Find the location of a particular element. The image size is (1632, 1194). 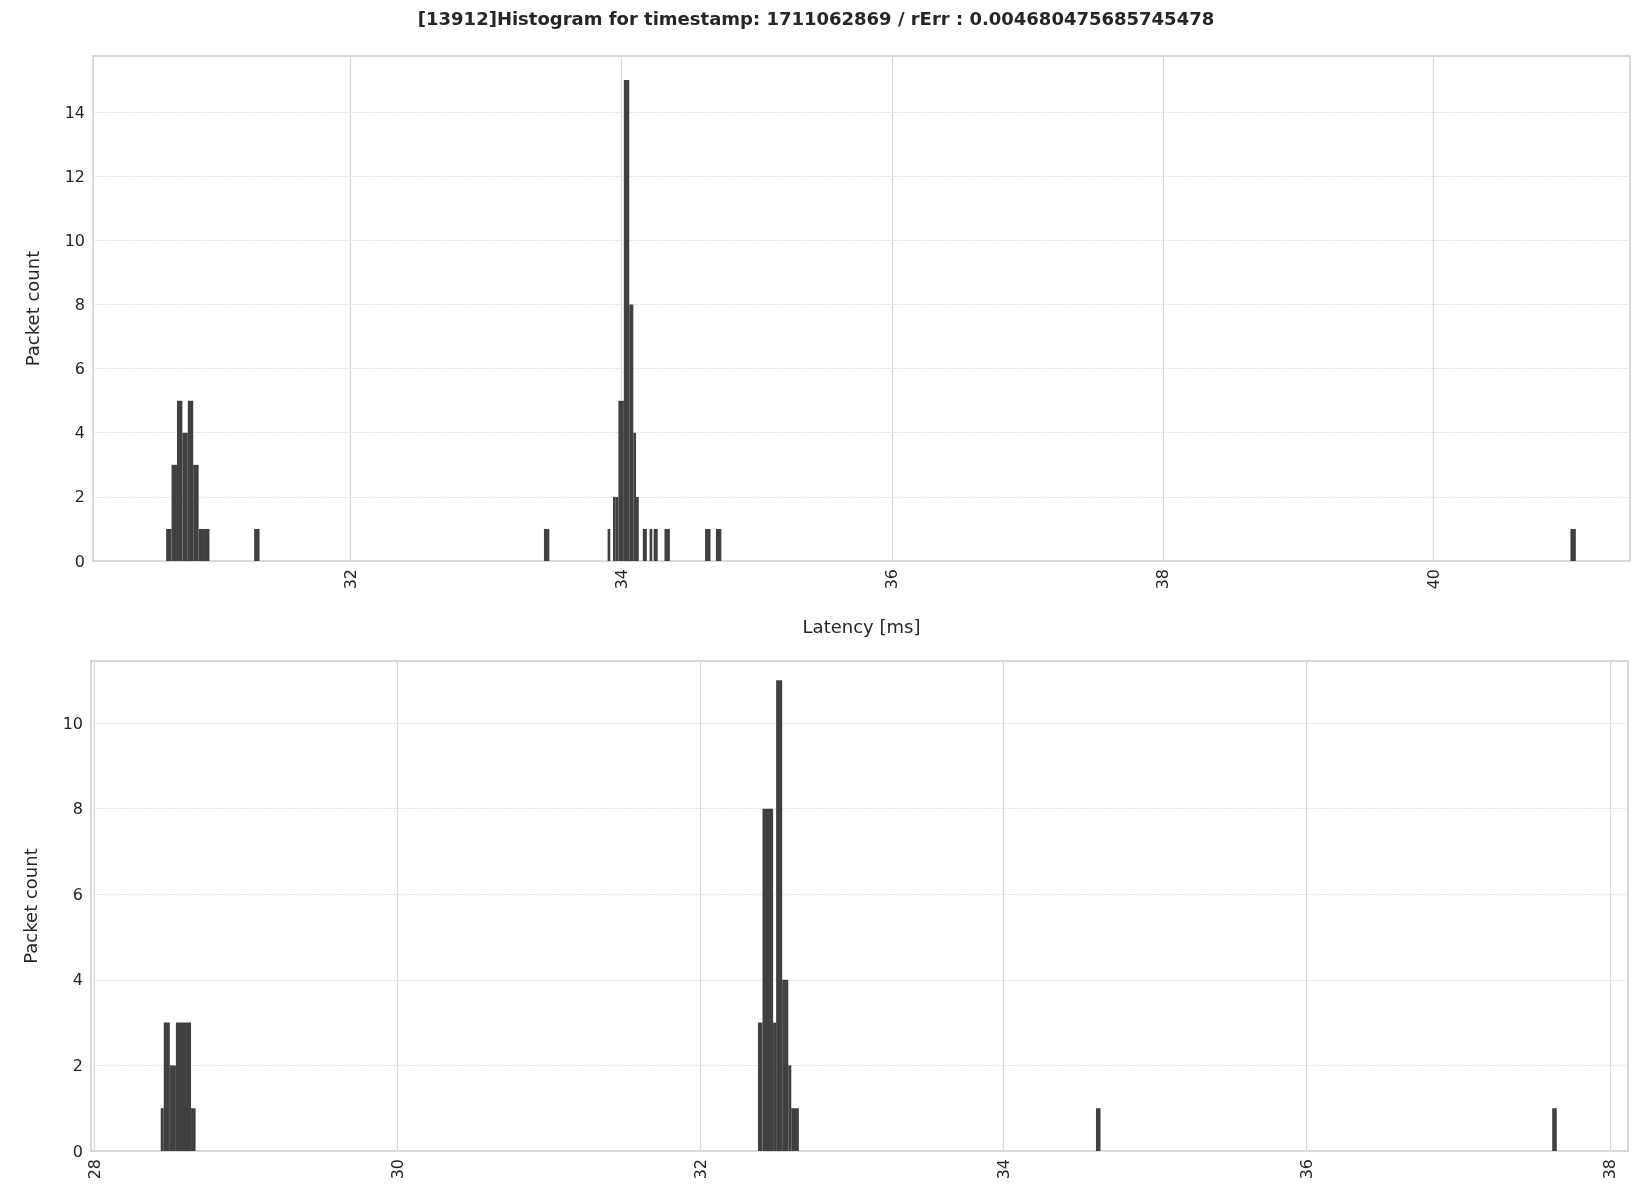

y-tick-label: 12 is located at coordinates (74, 176).